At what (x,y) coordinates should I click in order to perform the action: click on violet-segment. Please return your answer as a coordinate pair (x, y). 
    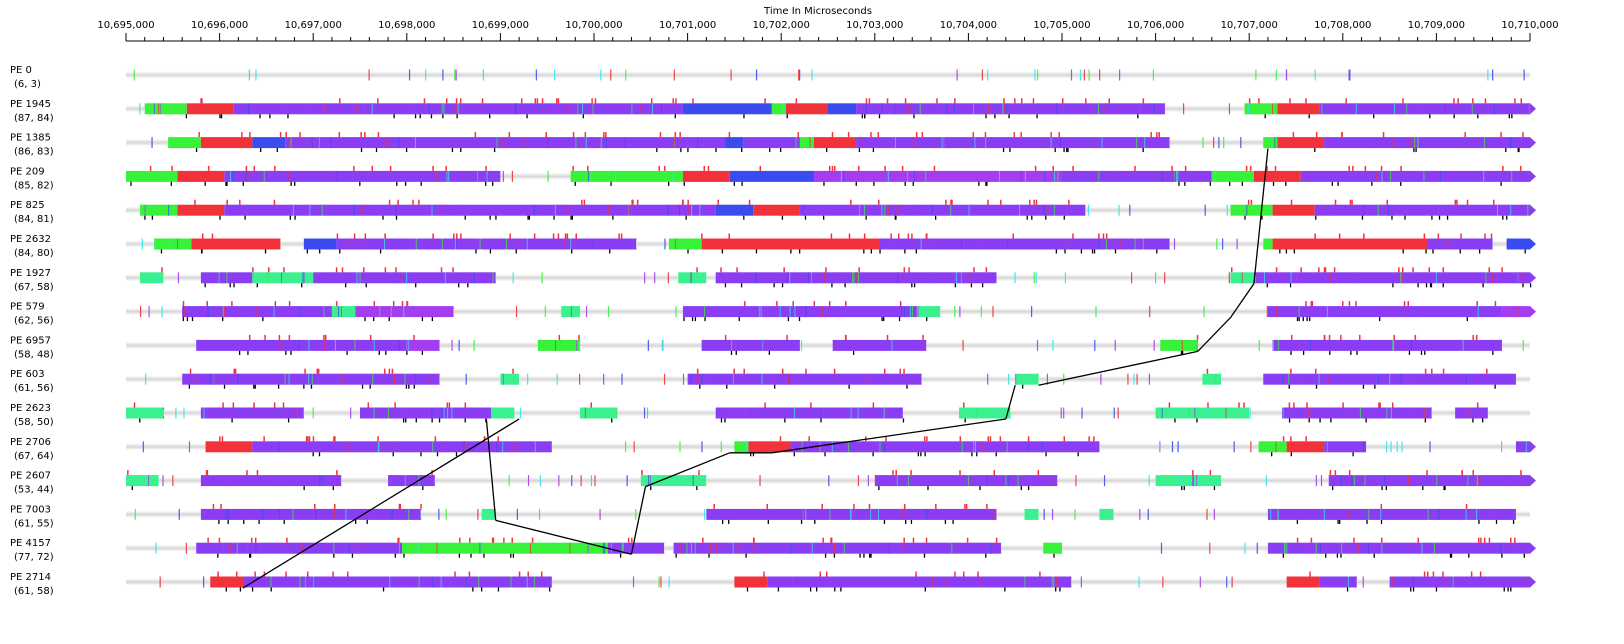
    Looking at the image, I should click on (423, 345).